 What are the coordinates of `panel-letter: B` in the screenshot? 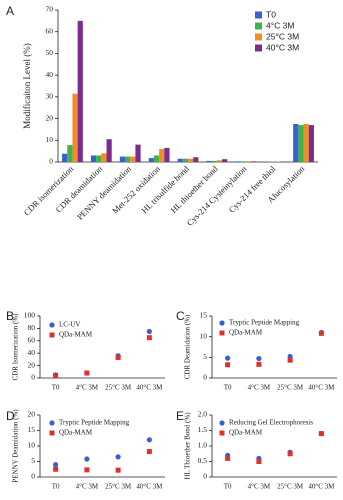 It's located at (10, 316).